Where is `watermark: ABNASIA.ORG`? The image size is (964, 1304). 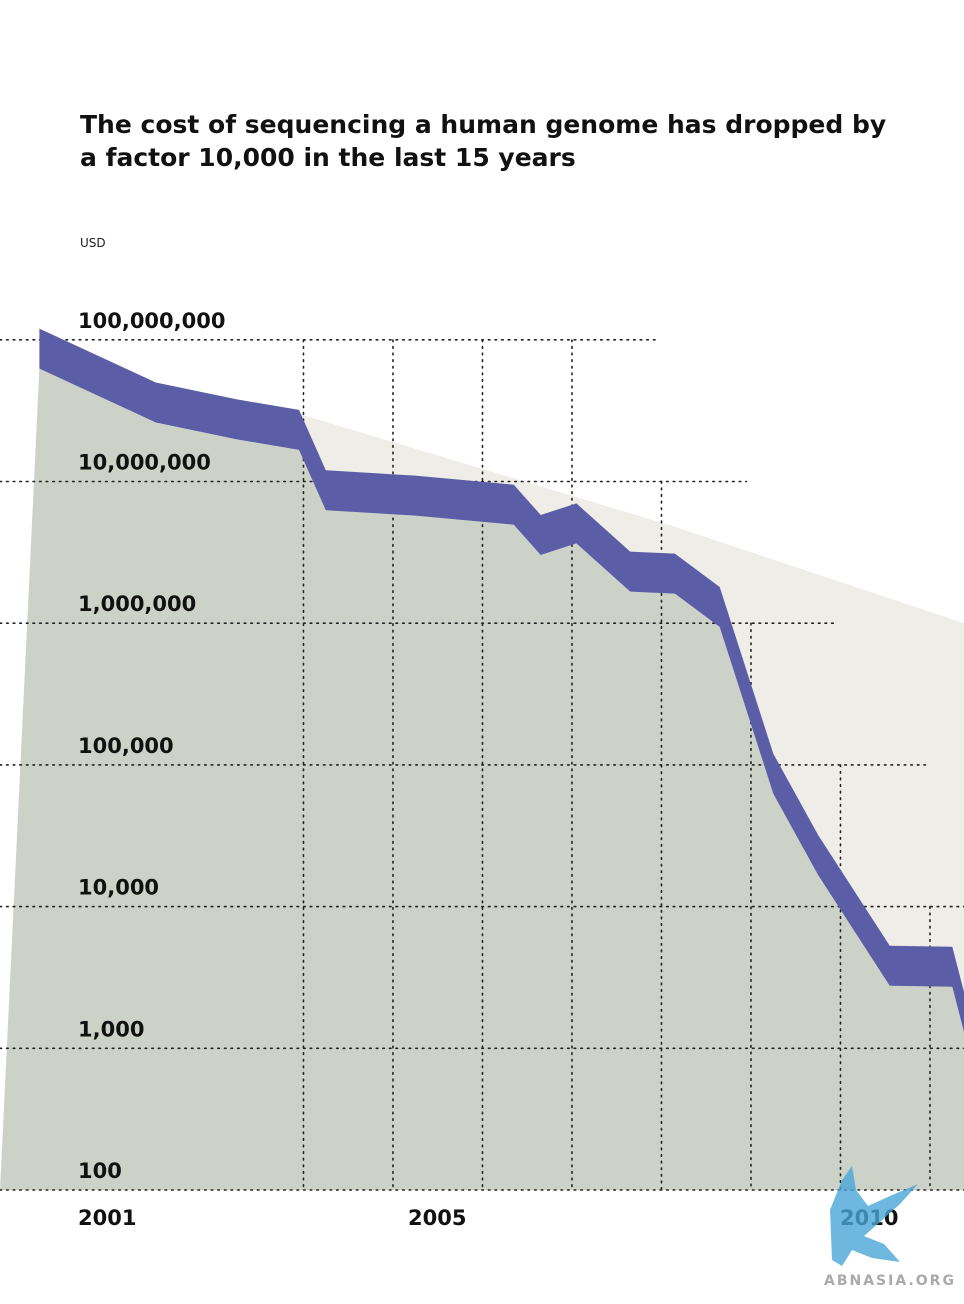 watermark: ABNASIA.ORG is located at coordinates (890, 1227).